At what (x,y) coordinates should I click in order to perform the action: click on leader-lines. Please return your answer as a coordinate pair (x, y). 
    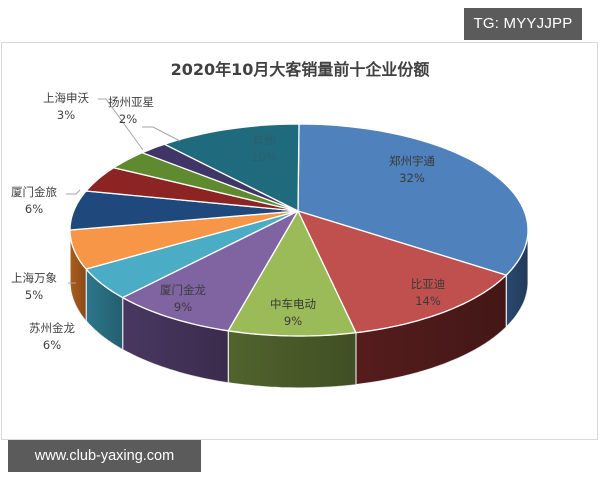
    Looking at the image, I should click on (123, 191).